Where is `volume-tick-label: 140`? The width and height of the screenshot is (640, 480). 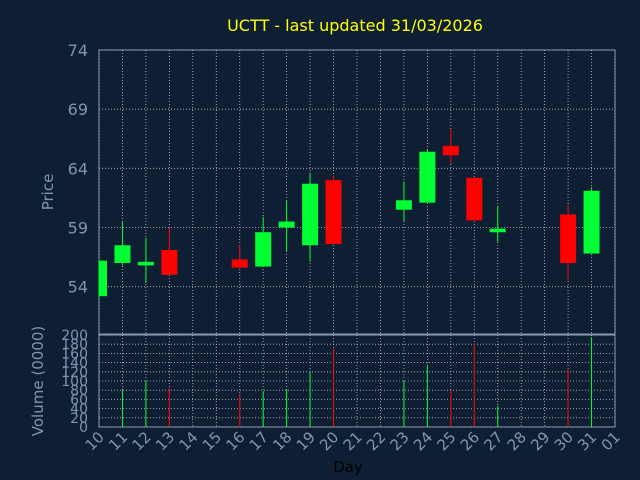
volume-tick-label: 140 is located at coordinates (74, 364).